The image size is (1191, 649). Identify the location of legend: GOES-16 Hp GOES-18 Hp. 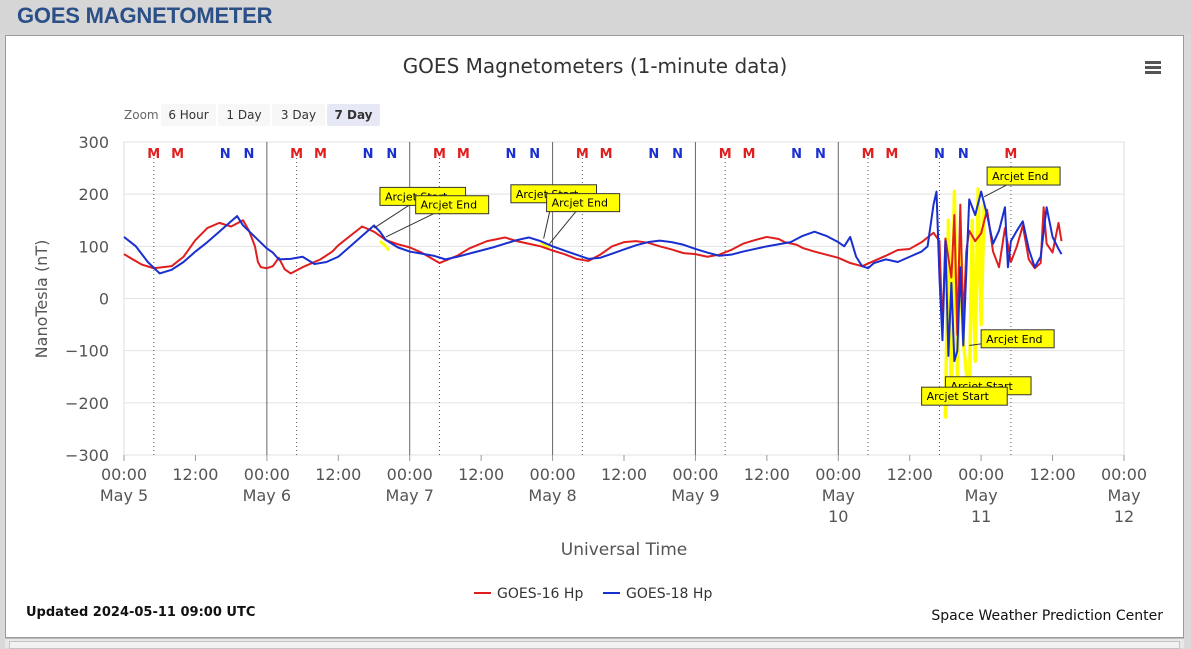
(593, 594).